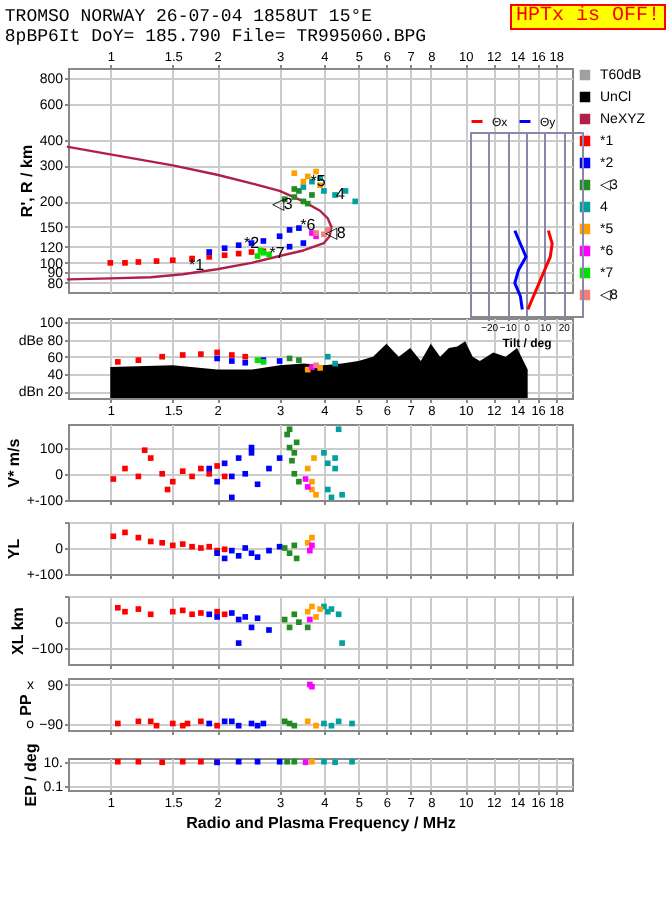 This screenshot has height=902, width=670. Describe the element at coordinates (318, 180) in the screenshot. I see `annotation: *5` at that location.